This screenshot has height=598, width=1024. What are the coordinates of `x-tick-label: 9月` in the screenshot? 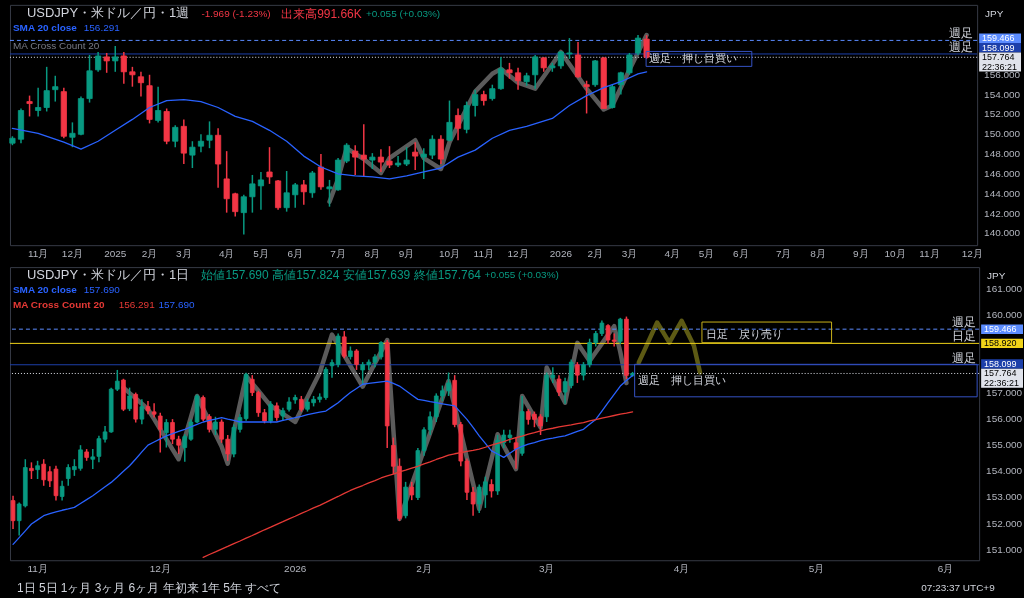 It's located at (861, 254).